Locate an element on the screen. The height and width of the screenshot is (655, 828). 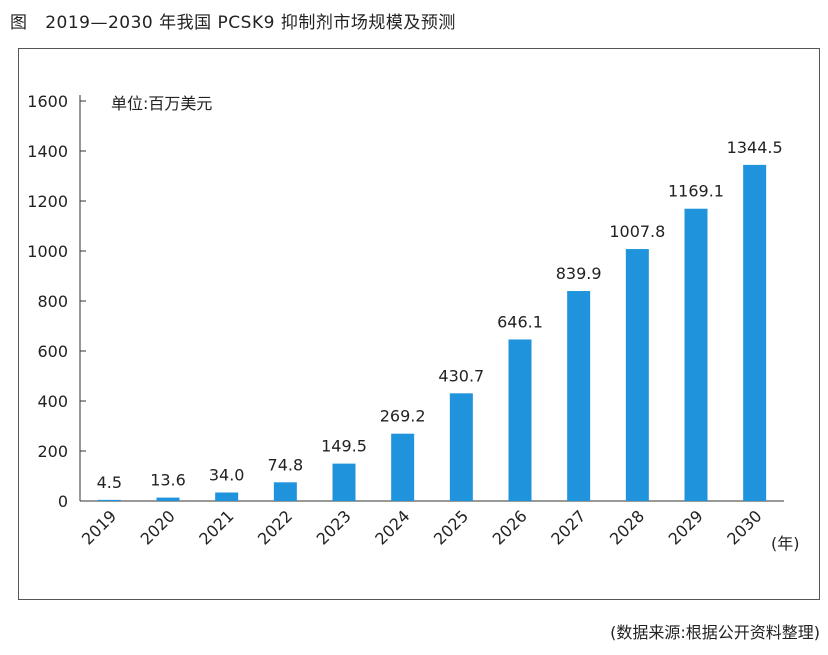
value-label-2028: 1007.8 is located at coordinates (637, 231).